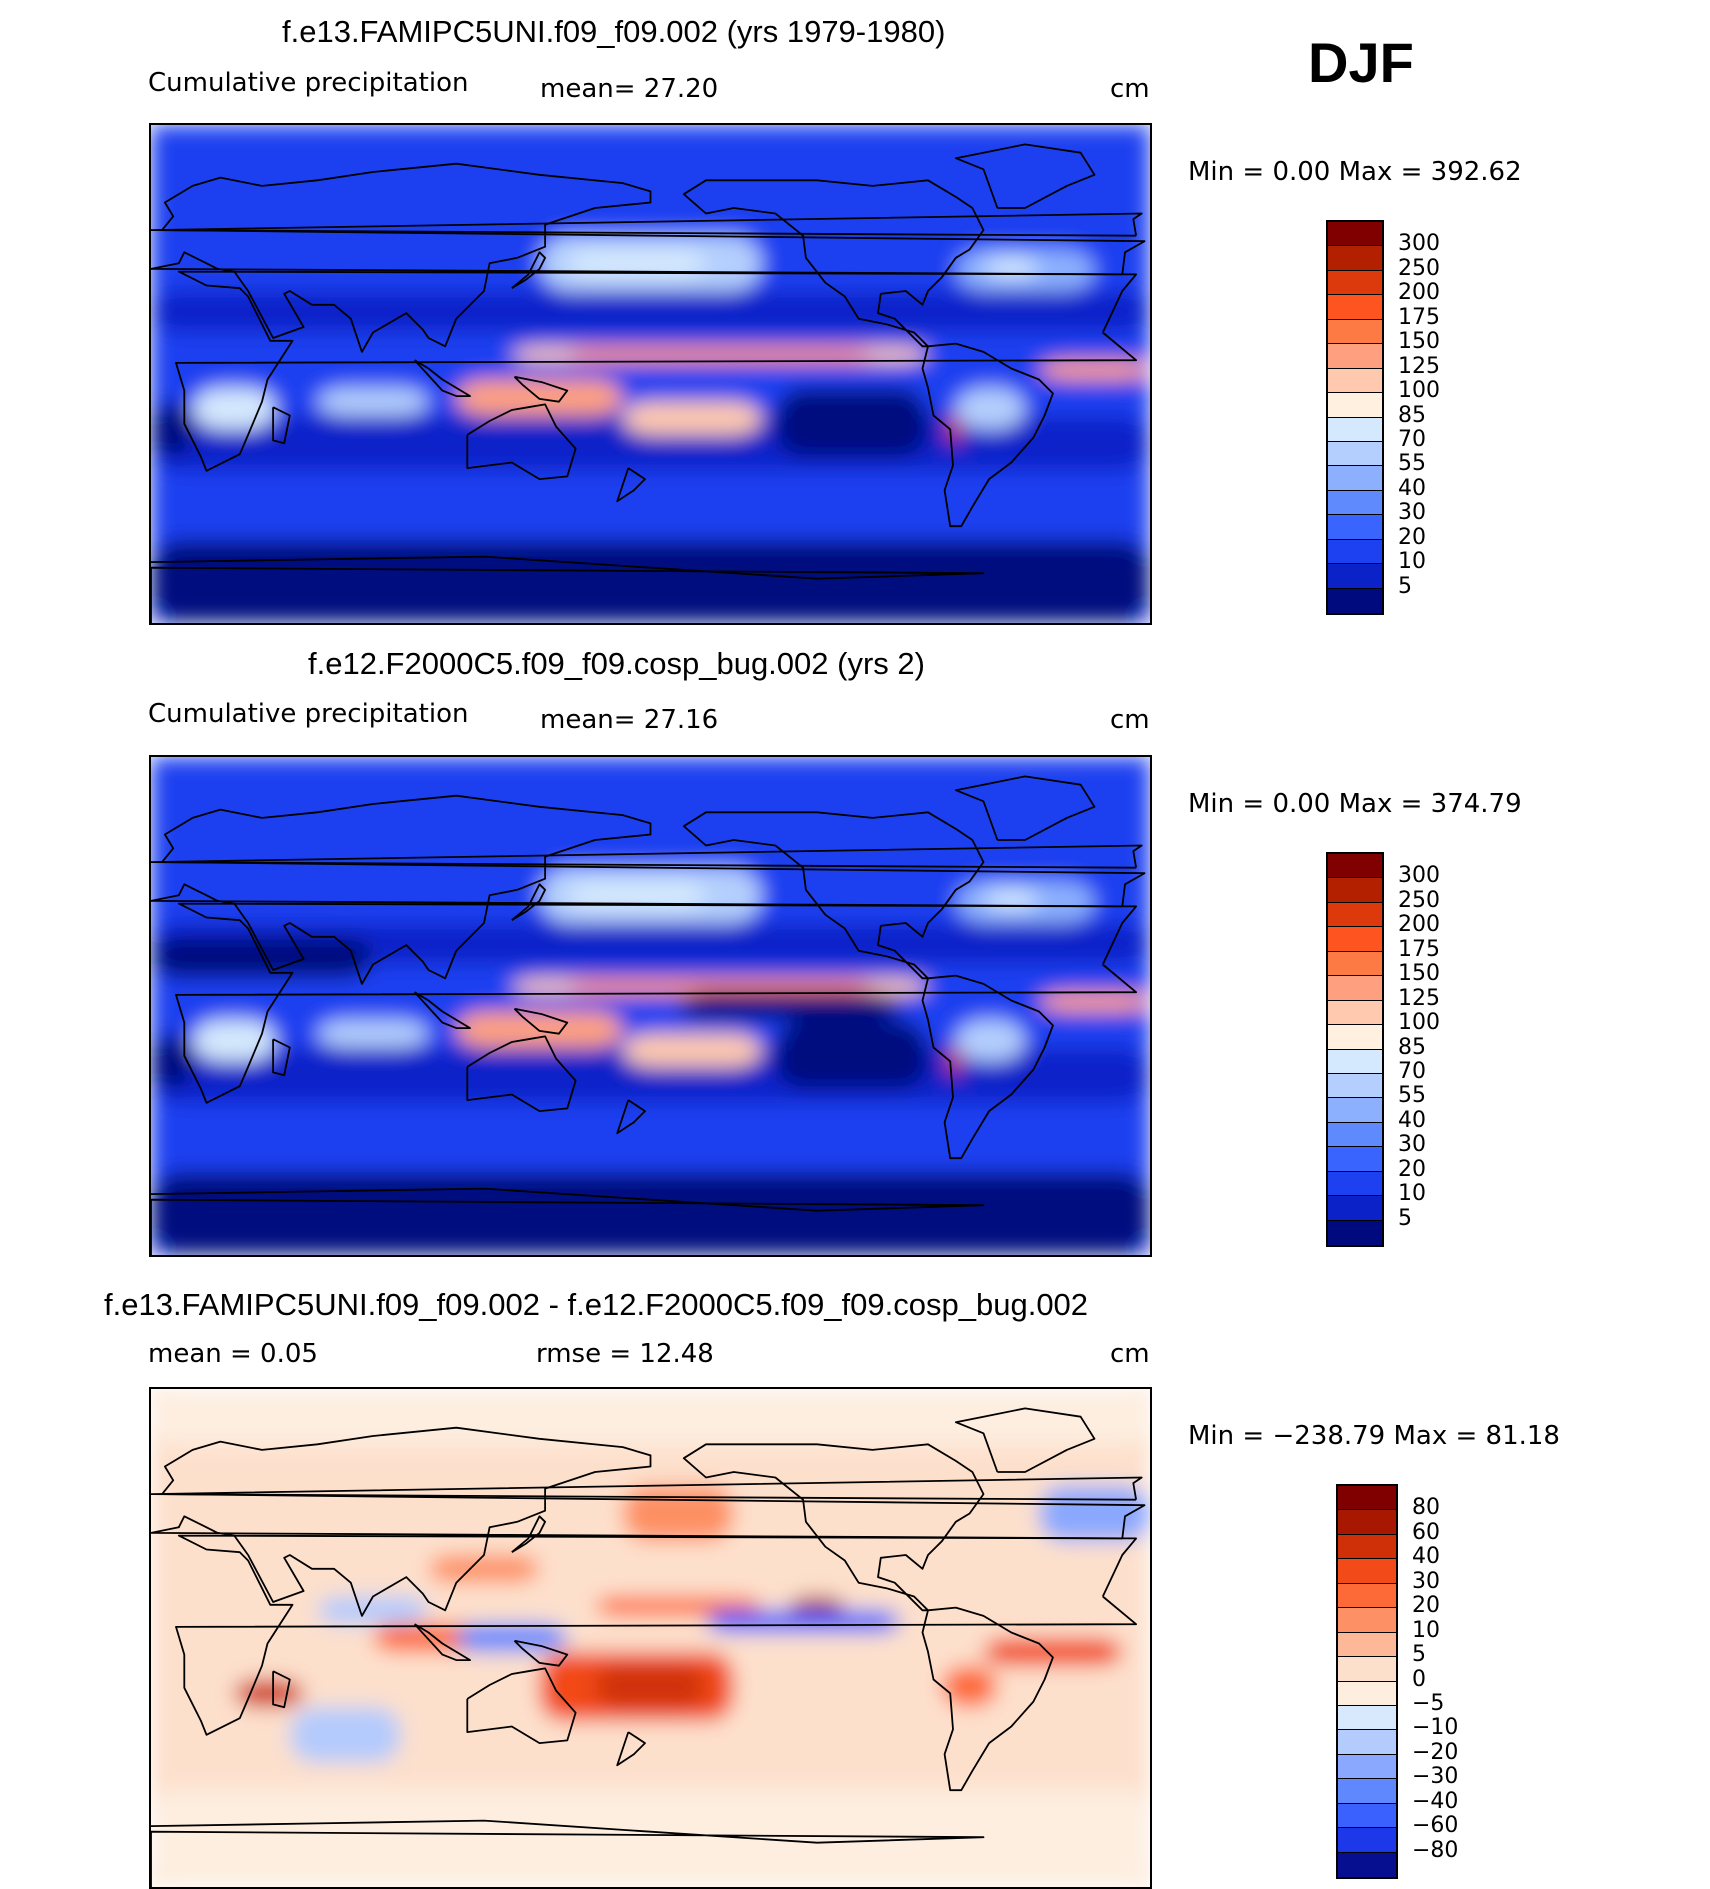 Image resolution: width=1710 pixels, height=1889 pixels. Describe the element at coordinates (1130, 1354) in the screenshot. I see `panel-3-units: cm` at that location.